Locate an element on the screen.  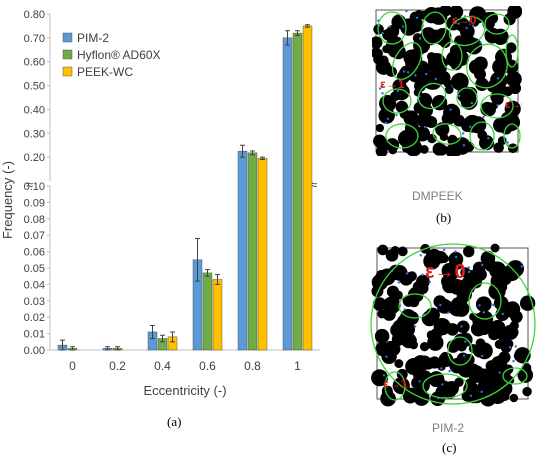
y-tick-label: 0.07 is located at coordinates (34, 236).